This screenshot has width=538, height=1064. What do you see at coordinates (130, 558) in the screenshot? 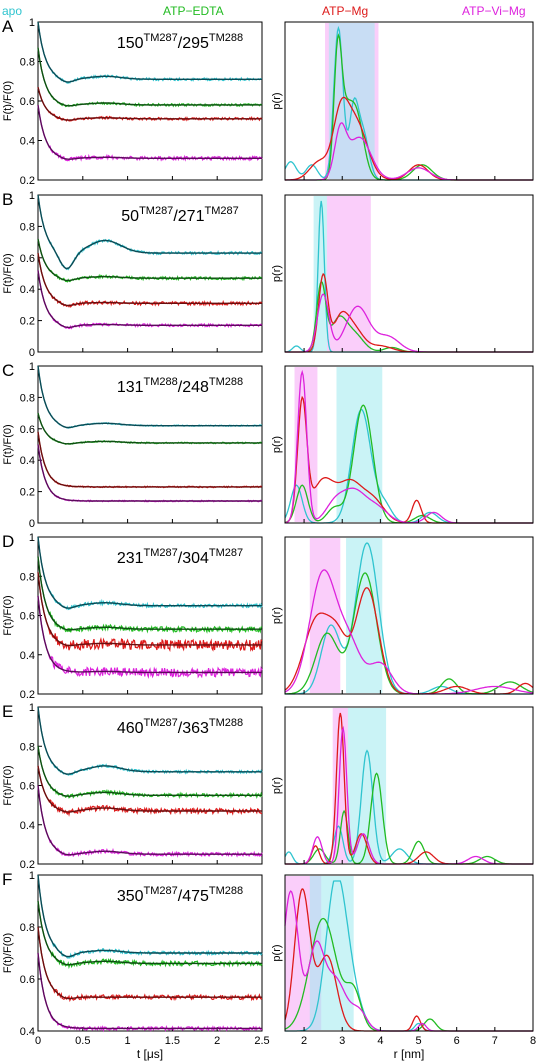
I see `construct-residue-1: 231` at bounding box center [130, 558].